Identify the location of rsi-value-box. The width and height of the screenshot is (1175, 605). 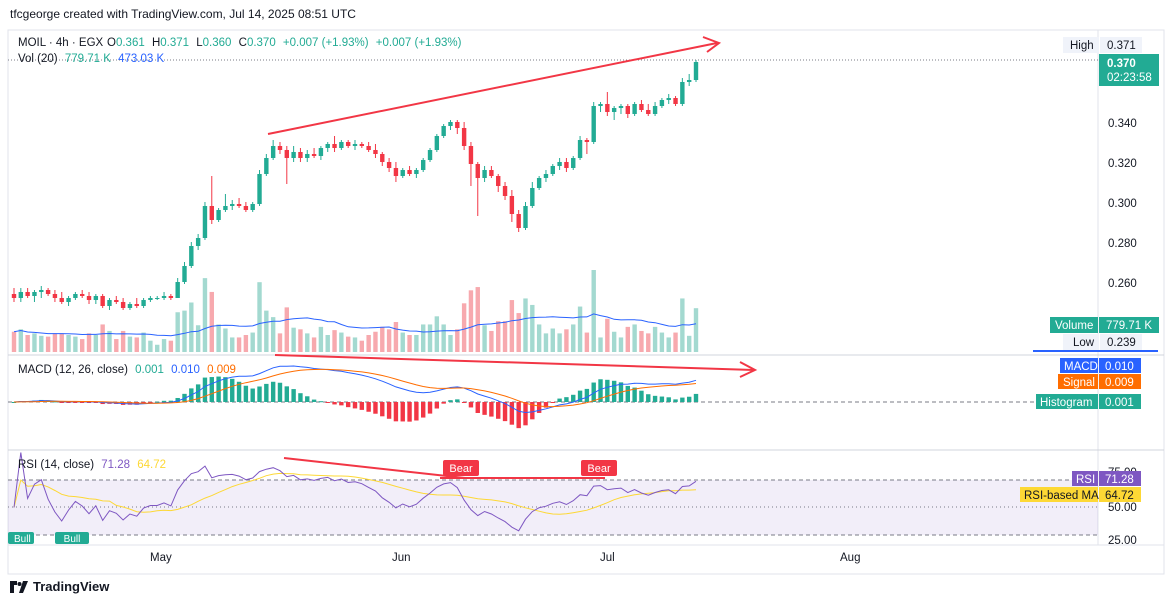
(1120, 478).